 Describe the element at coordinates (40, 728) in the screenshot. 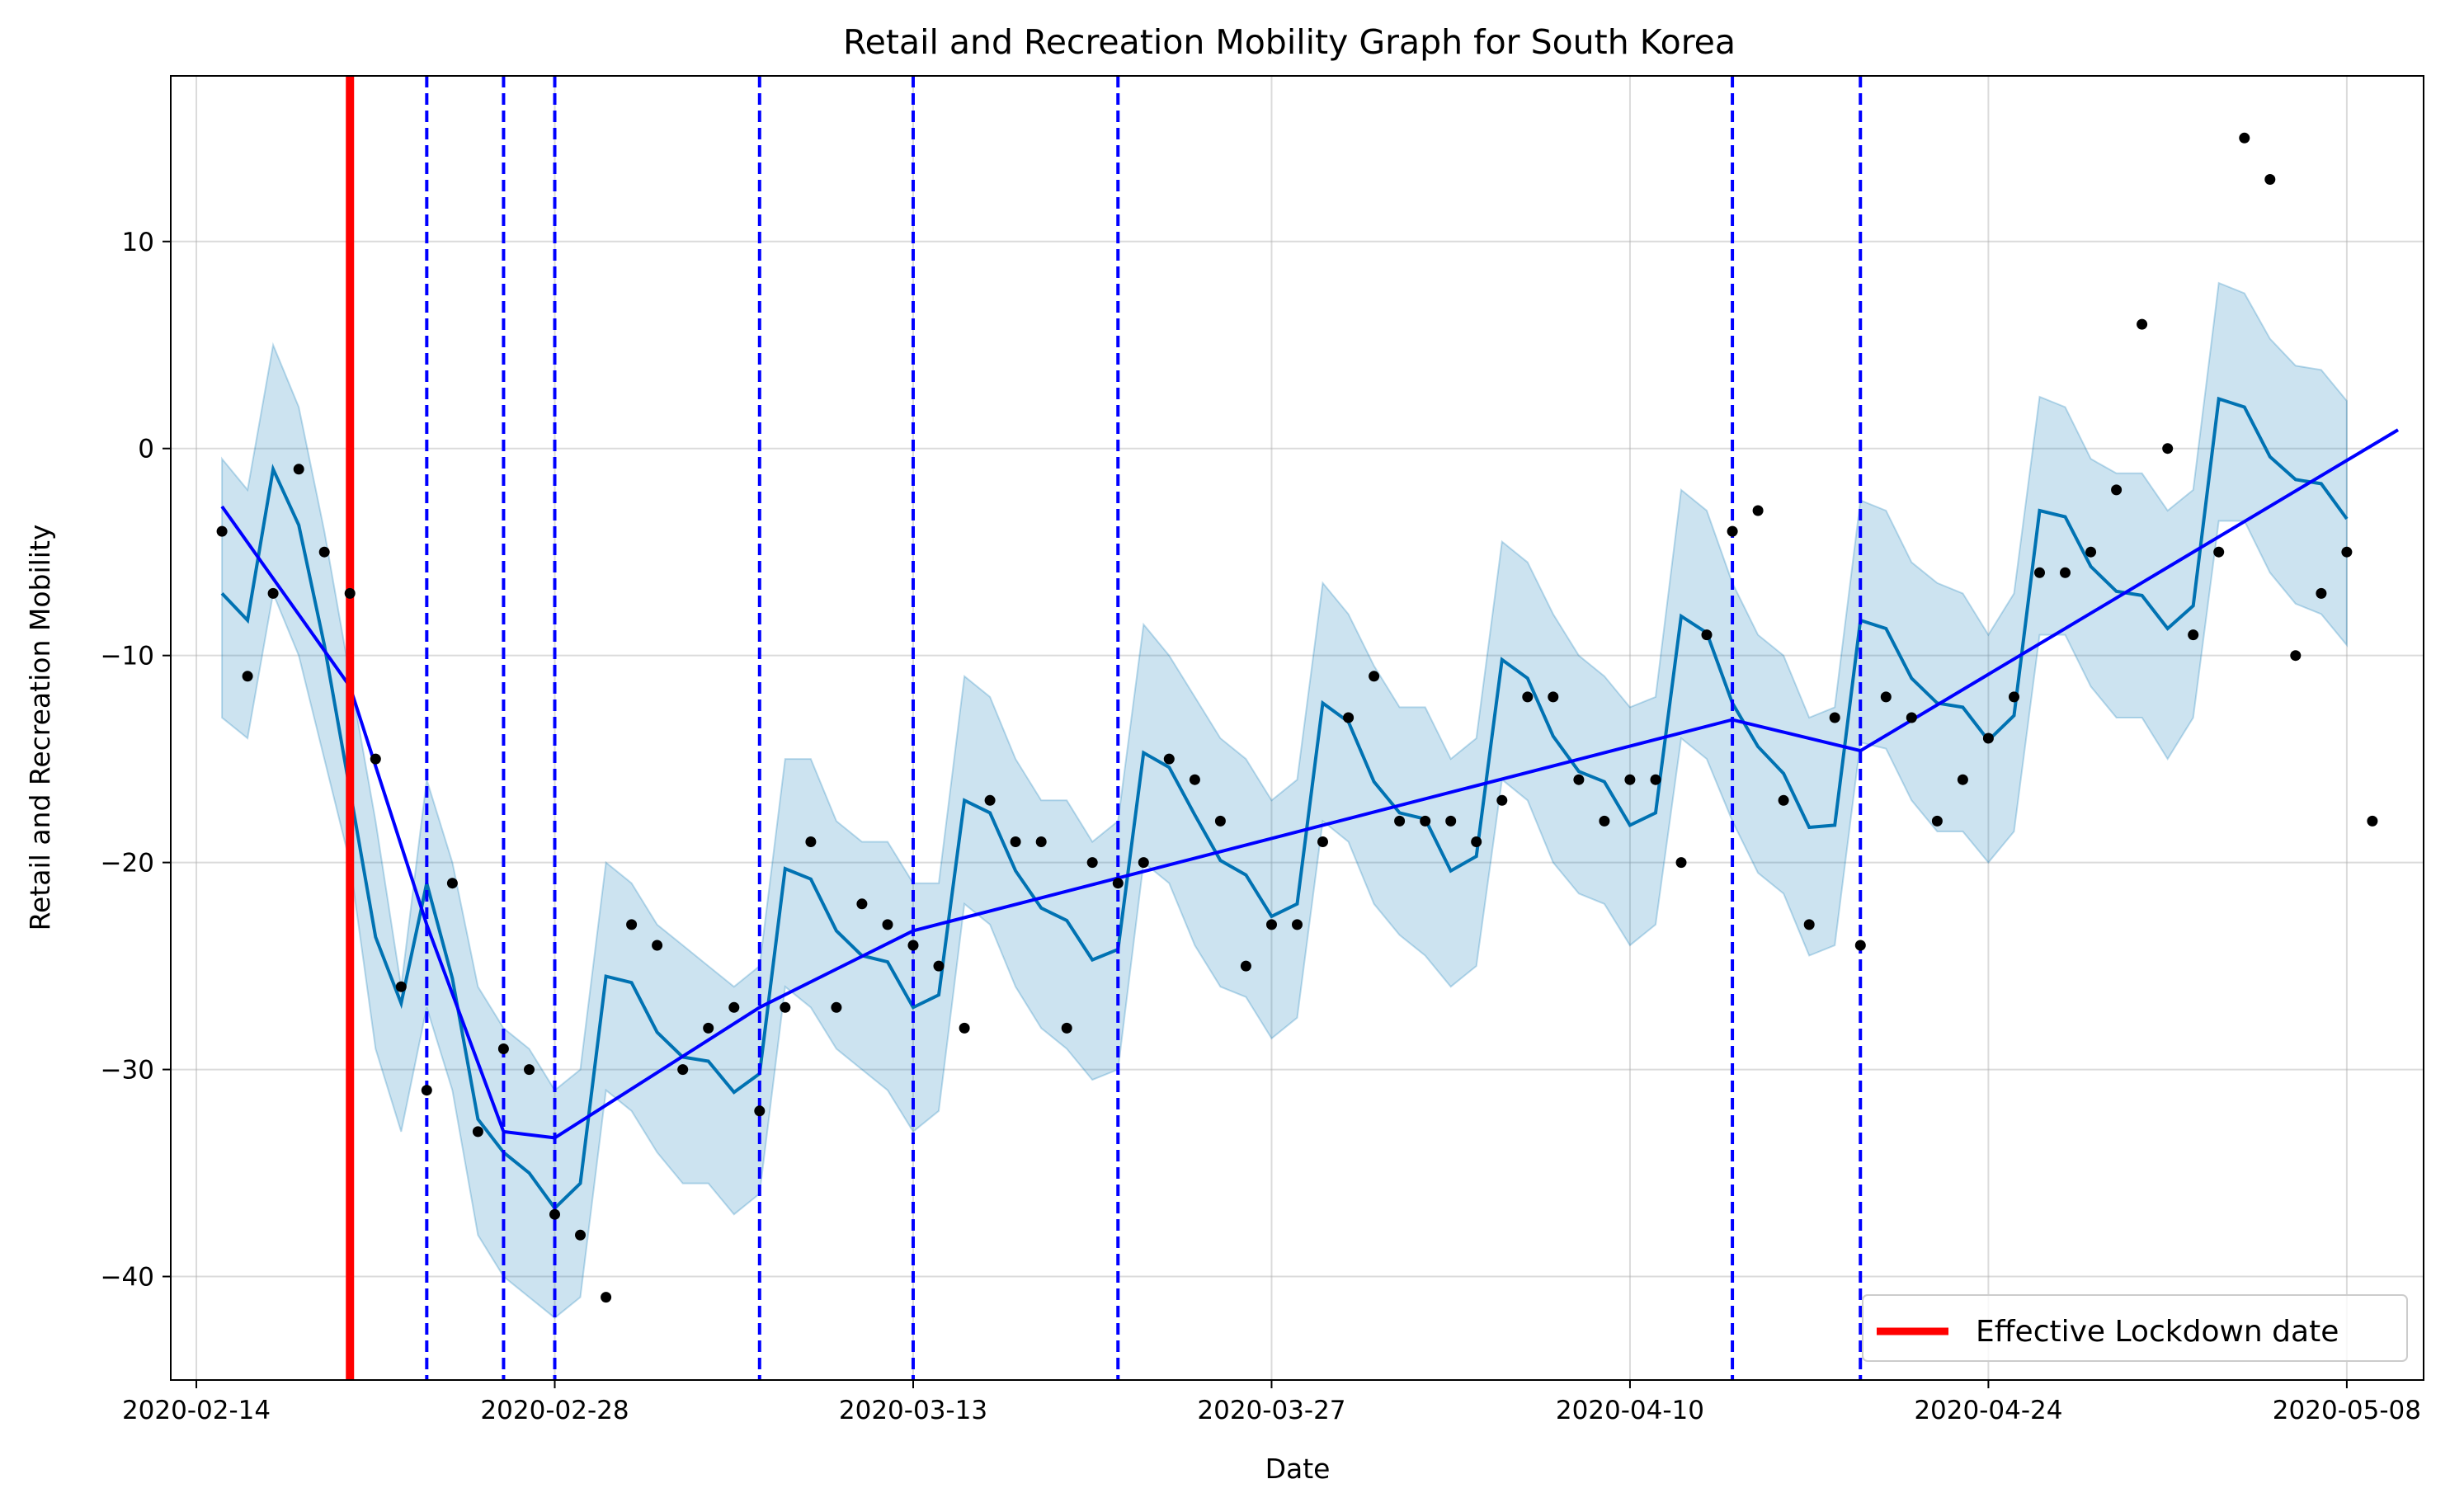

I see `y-axis-label: Retail and Recreation Mobility` at that location.